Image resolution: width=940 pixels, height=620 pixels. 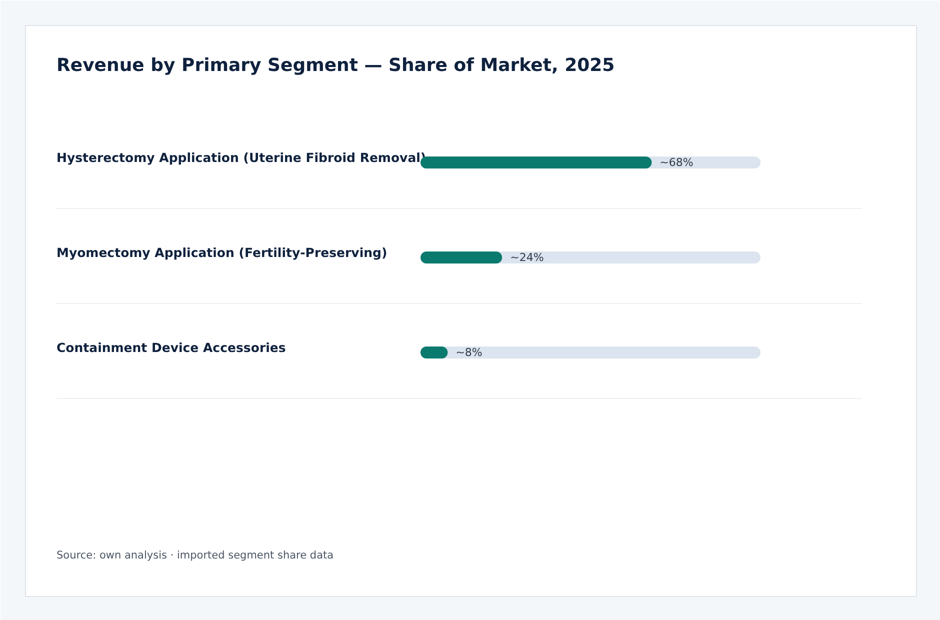 What do you see at coordinates (677, 162) in the screenshot?
I see `data-label: ~68%` at bounding box center [677, 162].